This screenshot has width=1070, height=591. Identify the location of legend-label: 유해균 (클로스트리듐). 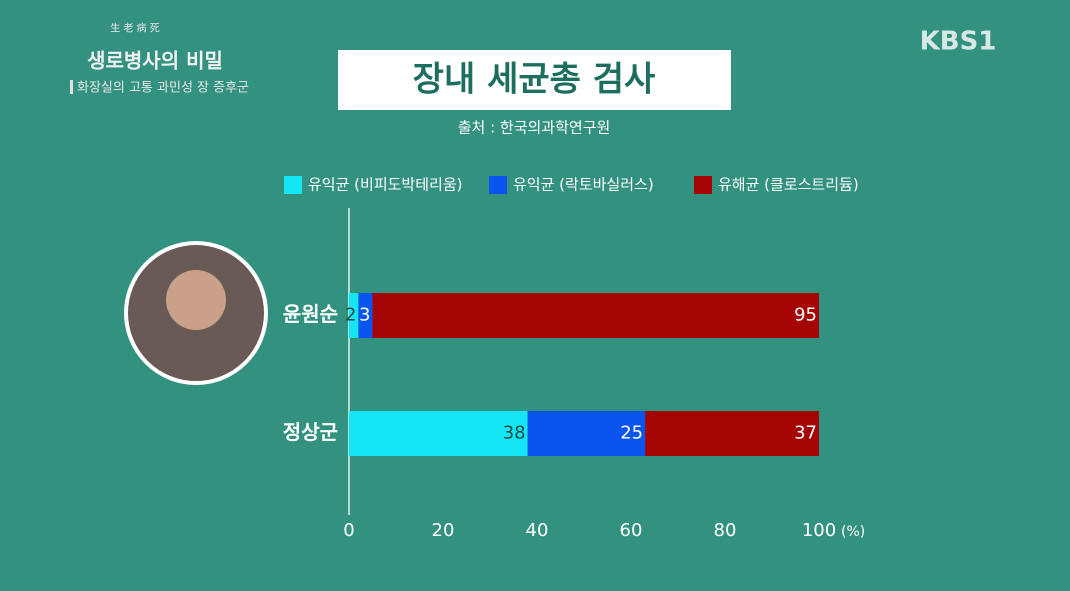
(788, 185).